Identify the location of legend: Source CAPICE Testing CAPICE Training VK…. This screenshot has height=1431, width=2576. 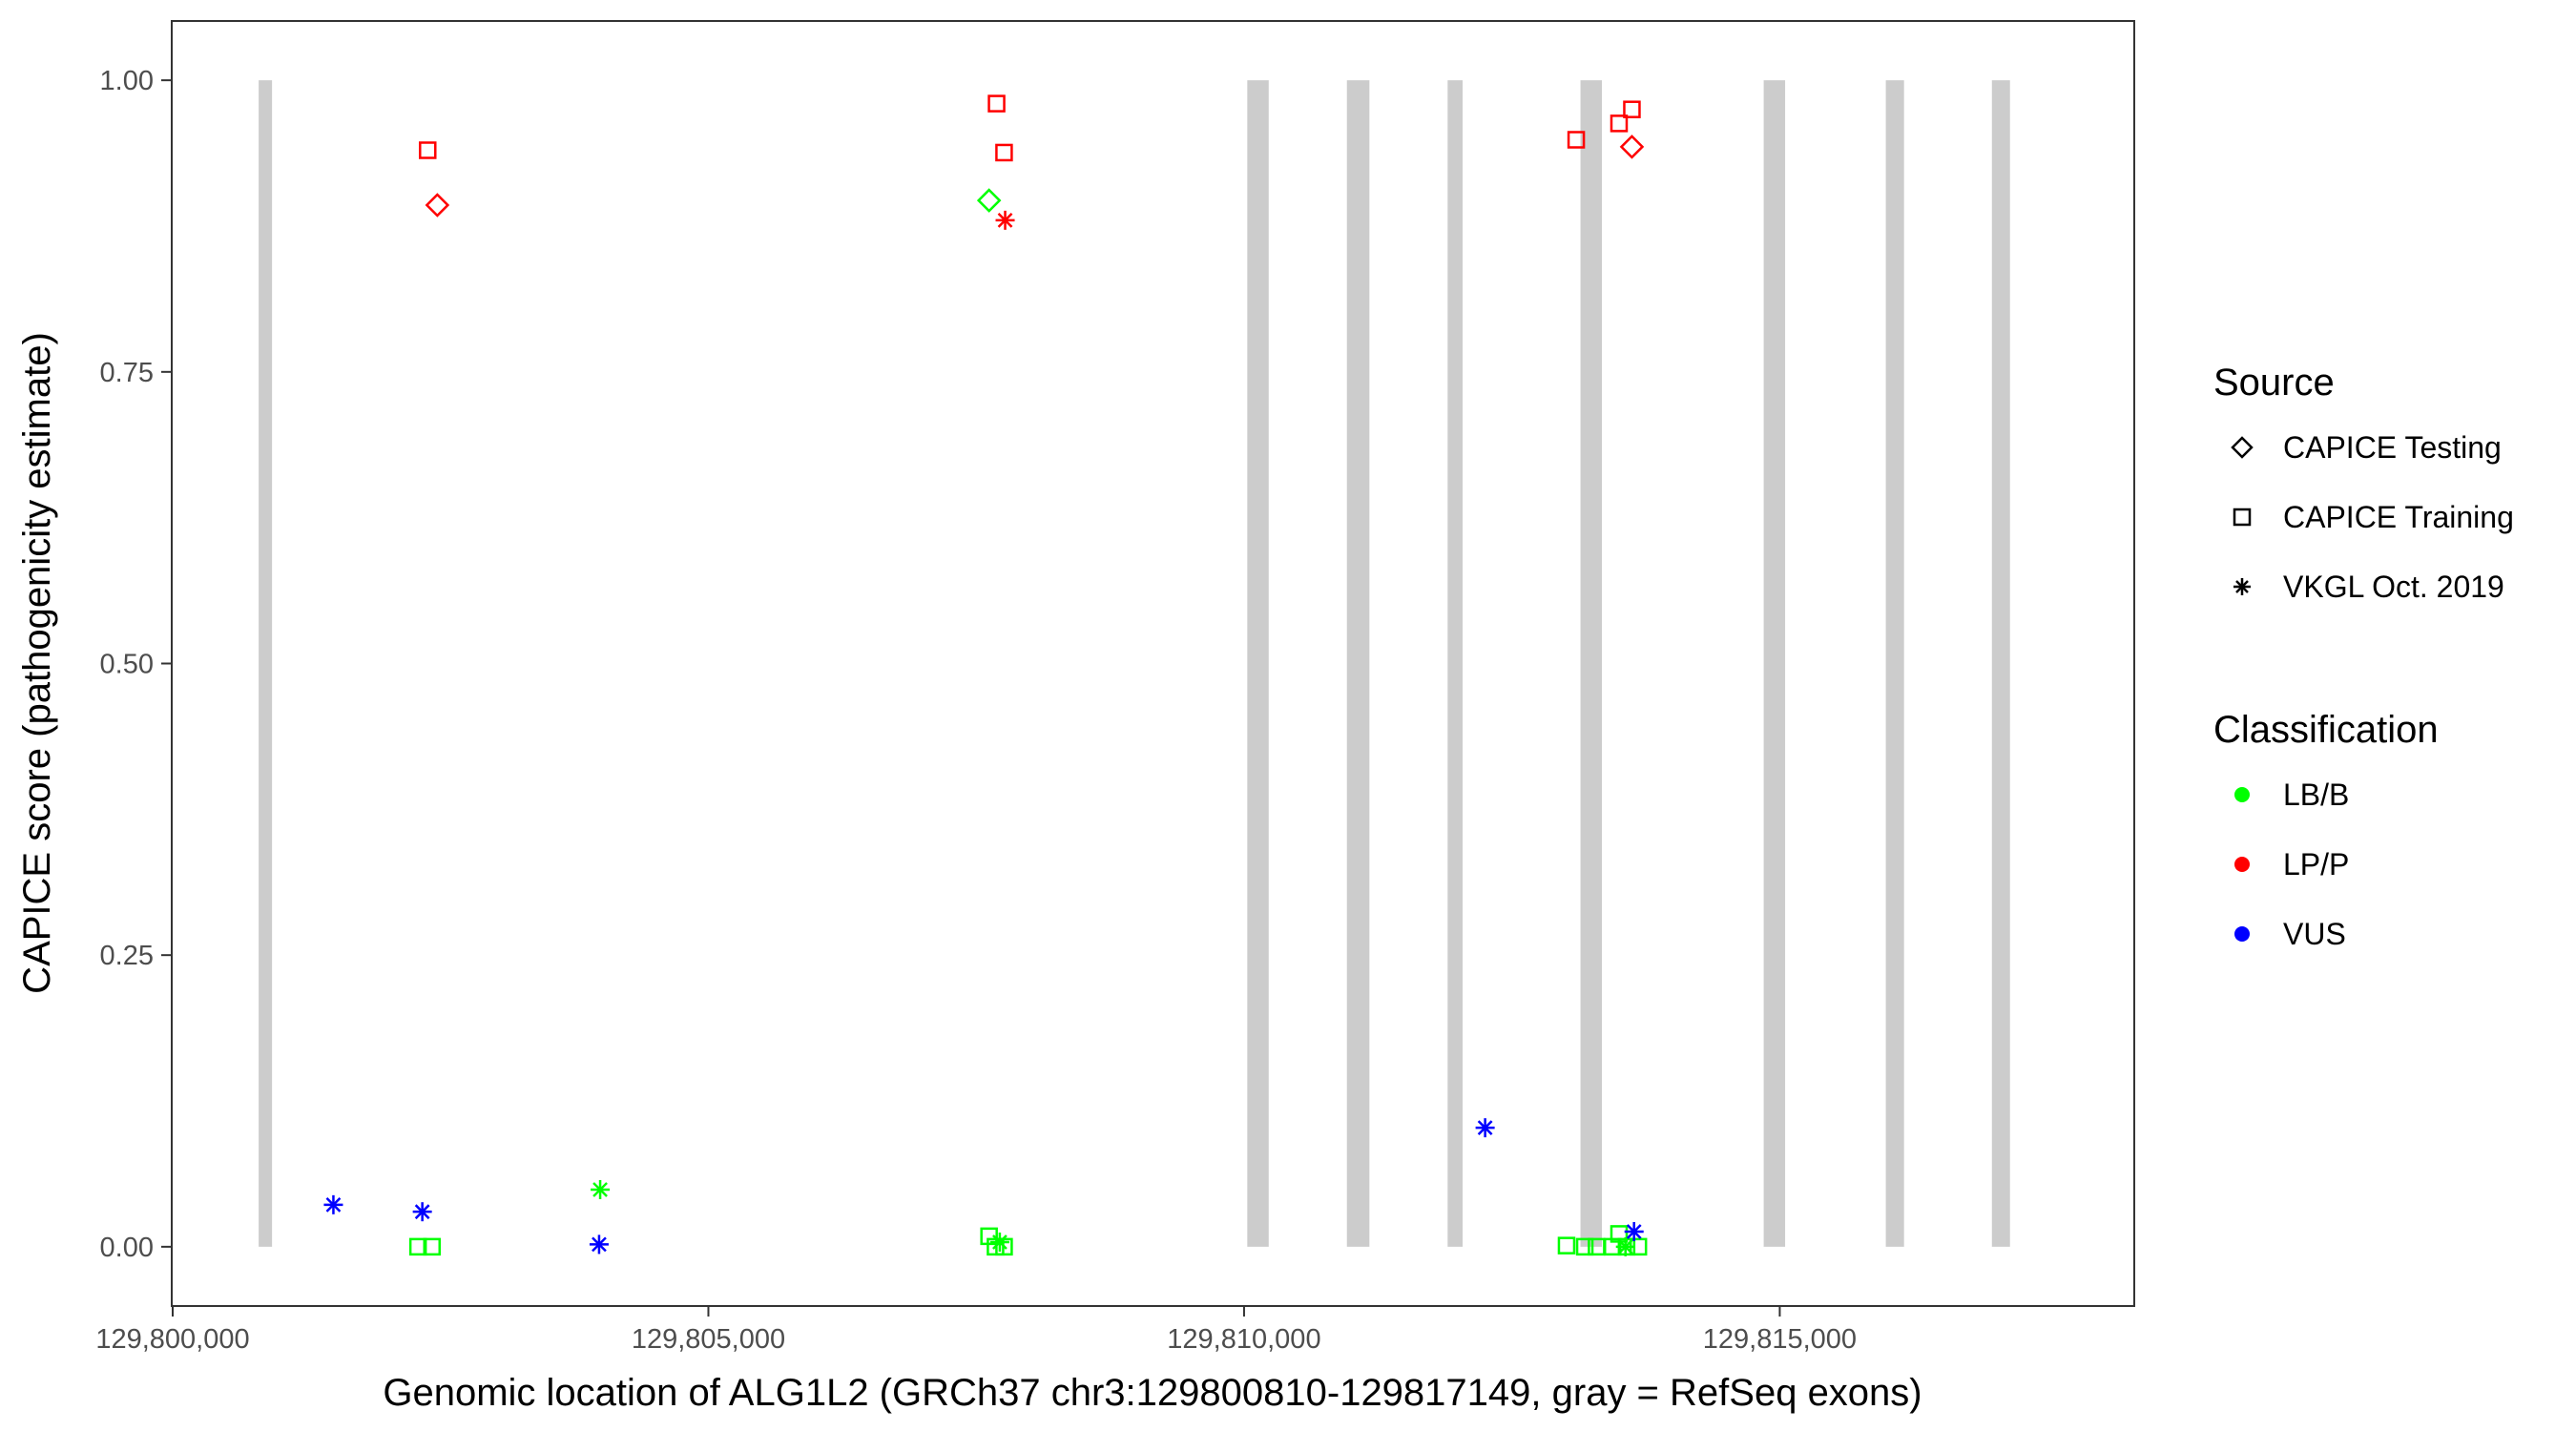
(2363, 656).